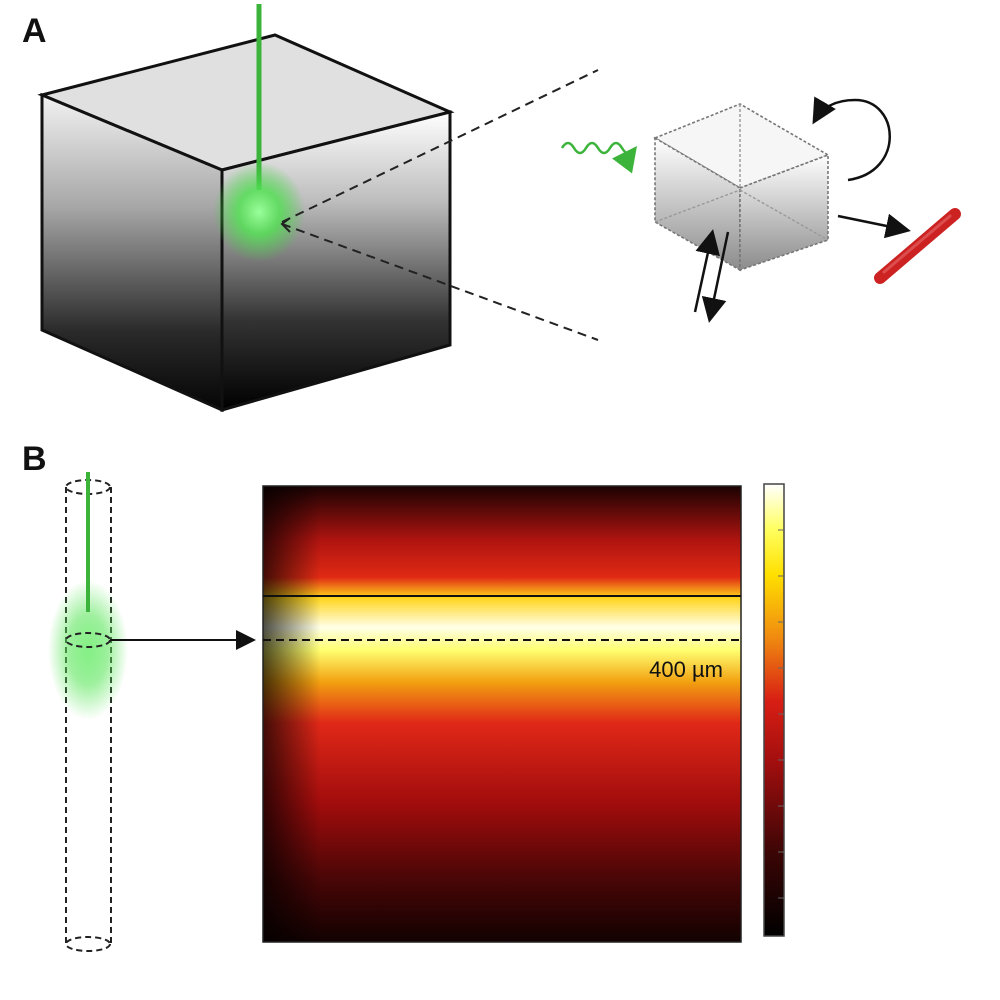 Image resolution: width=1000 pixels, height=1000 pixels. What do you see at coordinates (88, 944) in the screenshot?
I see `tube-bottom-rim` at bounding box center [88, 944].